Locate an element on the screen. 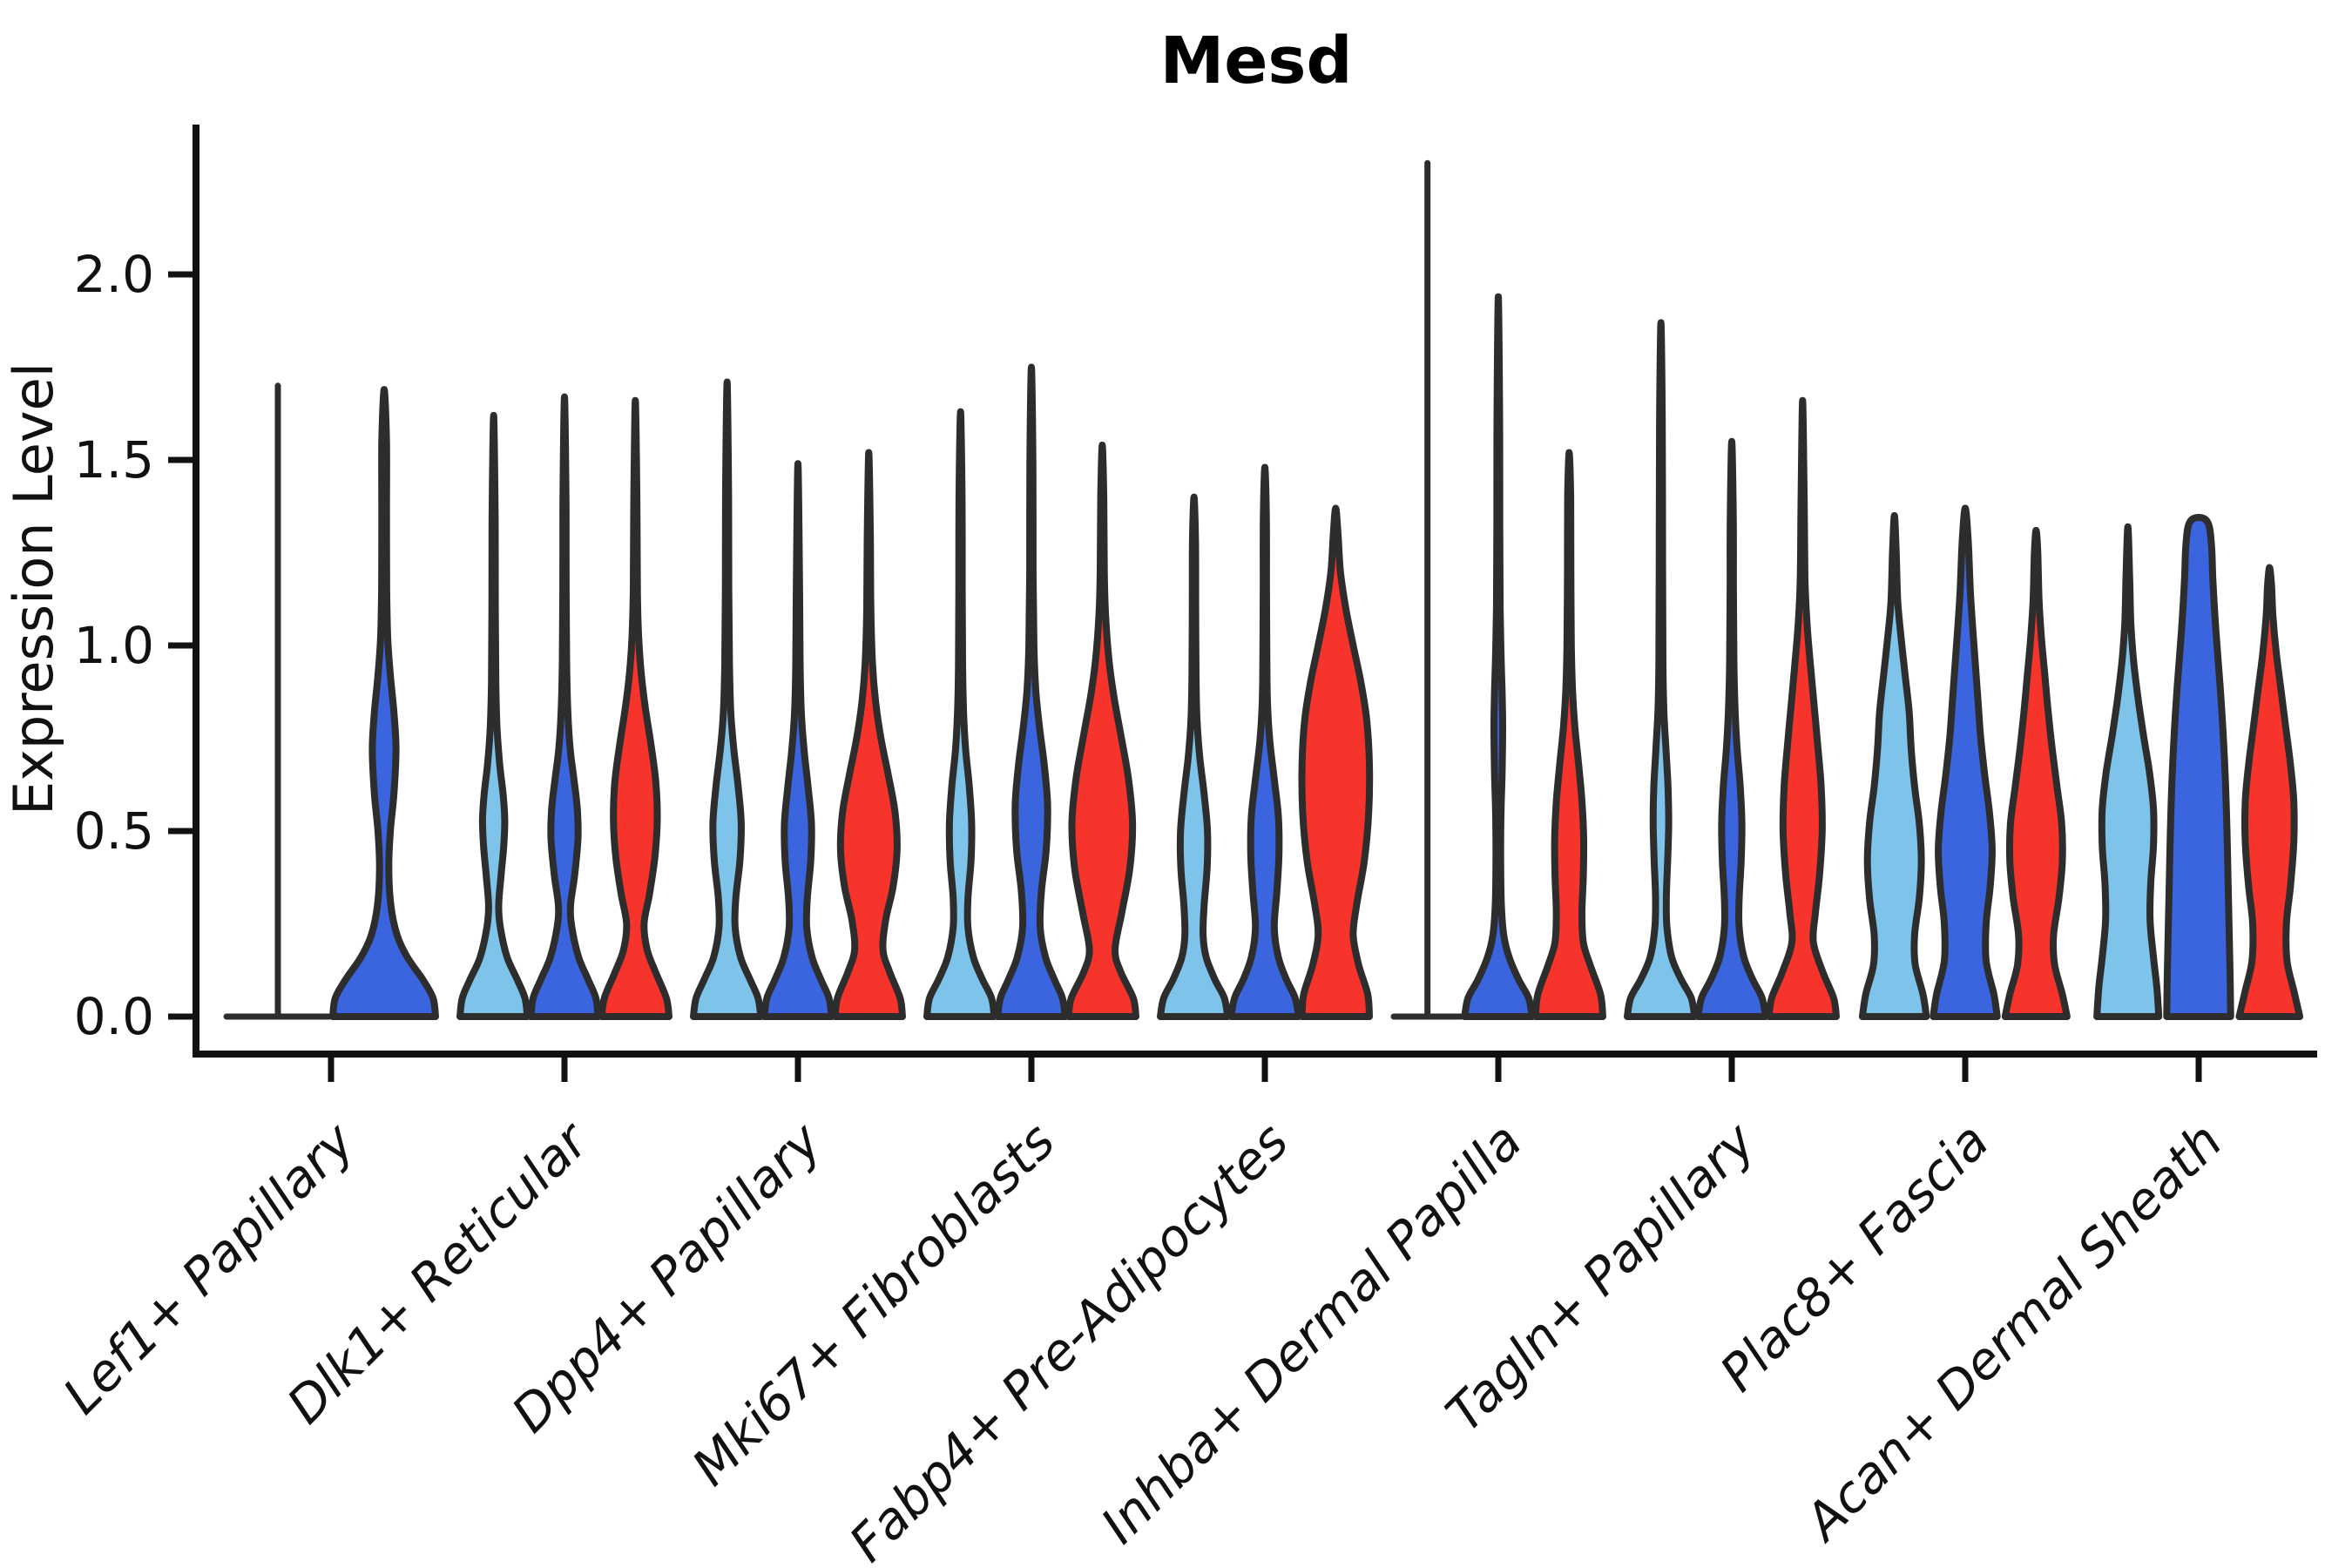 The height and width of the screenshot is (1568, 2352). violin-plac8-fascia-group-light-blue is located at coordinates (1894, 766).